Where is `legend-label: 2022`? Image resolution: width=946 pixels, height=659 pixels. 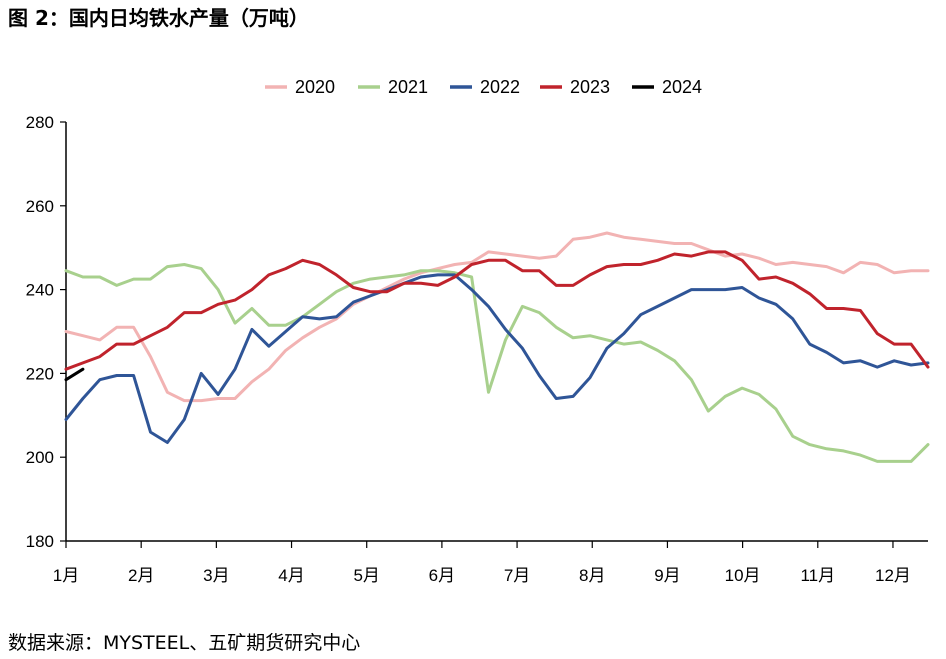
legend-label: 2022 is located at coordinates (500, 87).